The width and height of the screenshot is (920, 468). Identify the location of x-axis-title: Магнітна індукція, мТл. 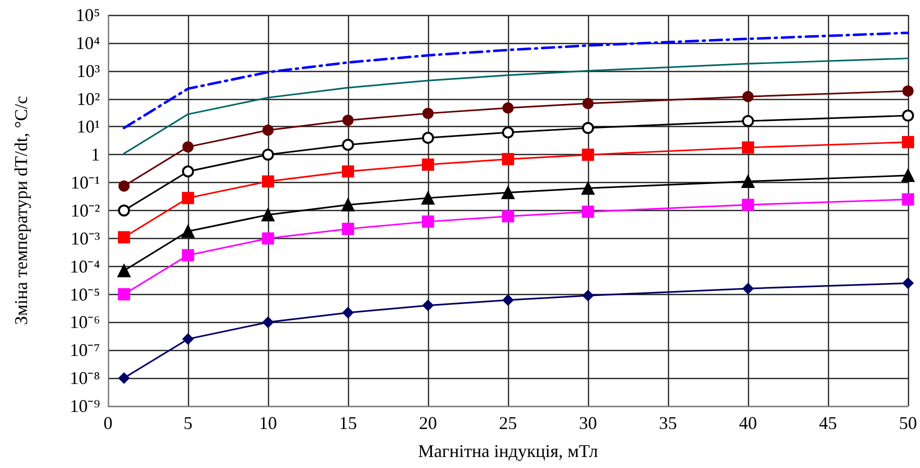
(508, 451).